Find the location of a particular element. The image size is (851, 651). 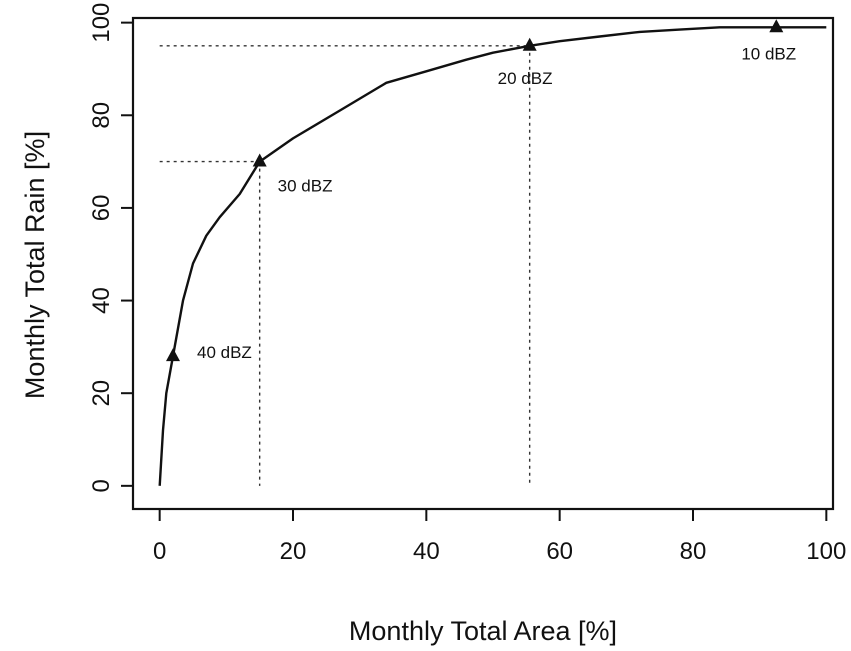

x-tick-label-3: 60 is located at coordinates (559, 551).